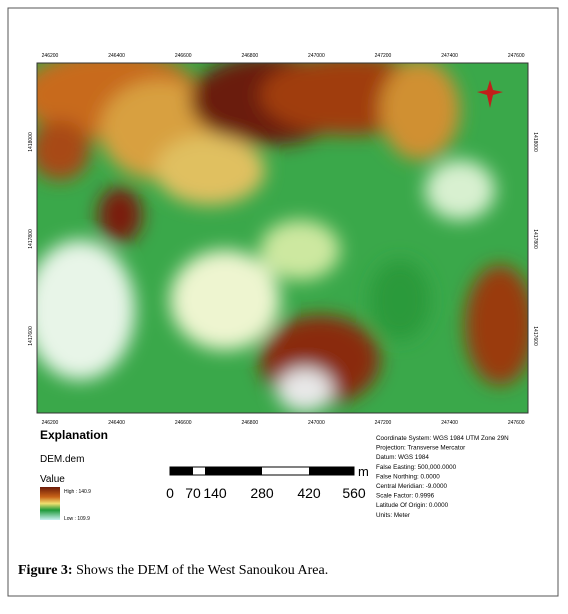 The height and width of the screenshot is (614, 568). I want to click on coordinate-line: Scale Factor: 0.9996, so click(405, 496).